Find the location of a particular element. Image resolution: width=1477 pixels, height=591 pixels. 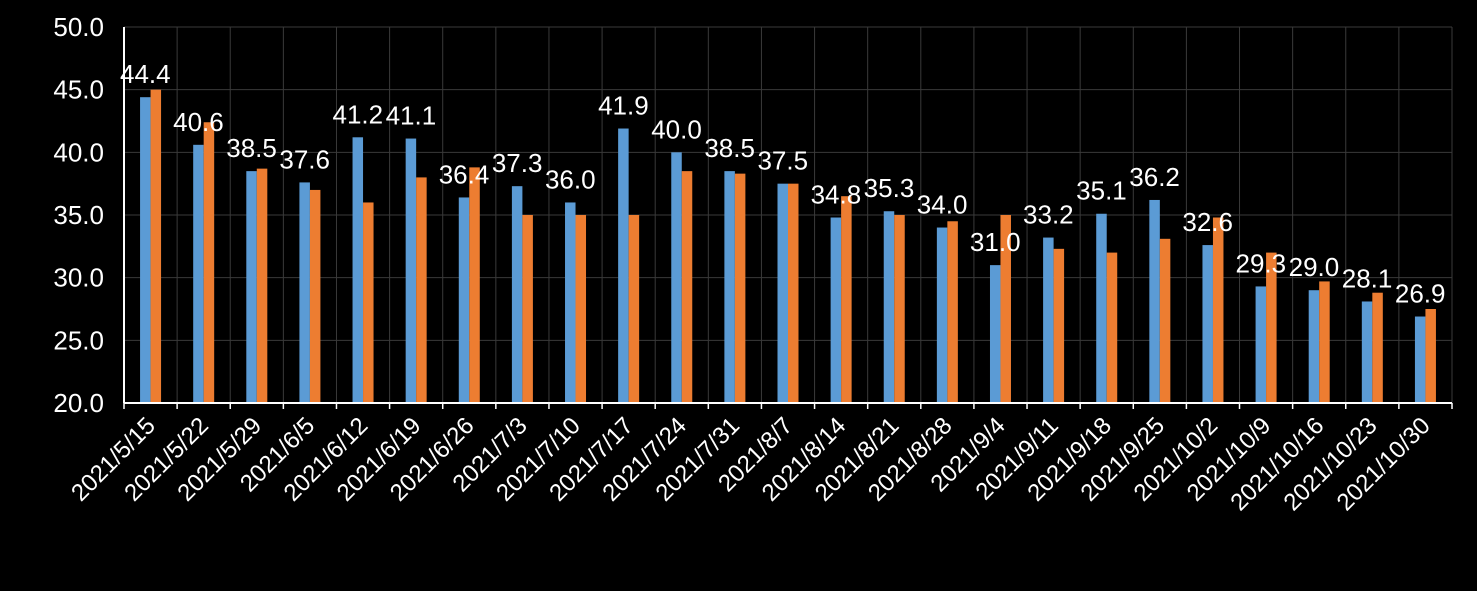

data-label: 41.1 is located at coordinates (411, 116).